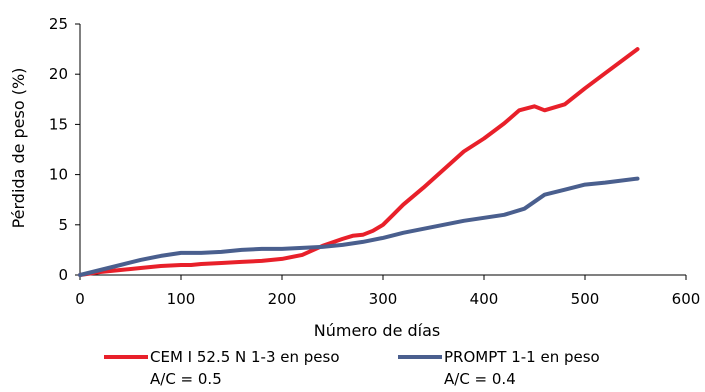  I want to click on y-tick-label: 10, so click(58, 175).